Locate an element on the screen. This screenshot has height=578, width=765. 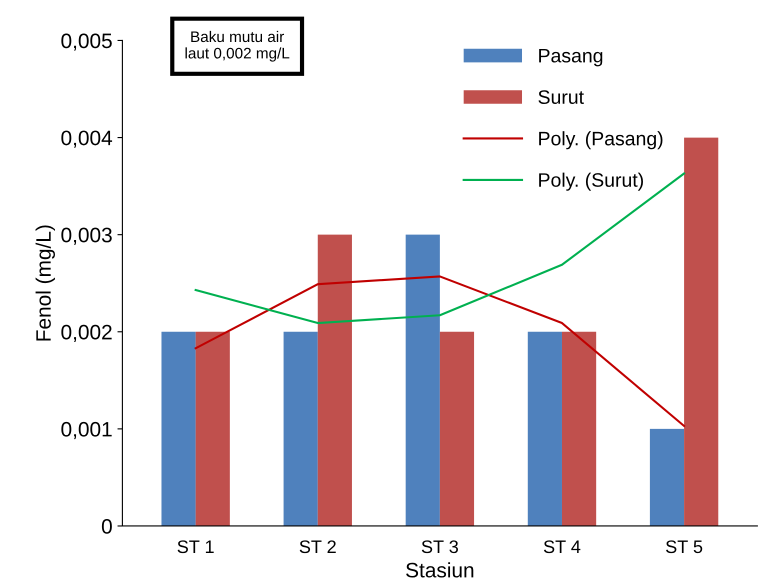
x-tick-label: ST 2 is located at coordinates (318, 547).